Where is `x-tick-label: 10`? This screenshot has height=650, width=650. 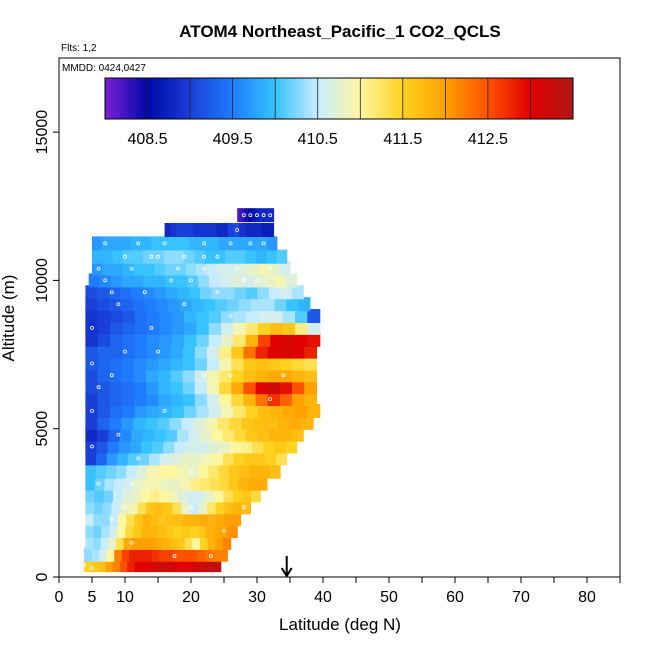 x-tick-label: 10 is located at coordinates (125, 597).